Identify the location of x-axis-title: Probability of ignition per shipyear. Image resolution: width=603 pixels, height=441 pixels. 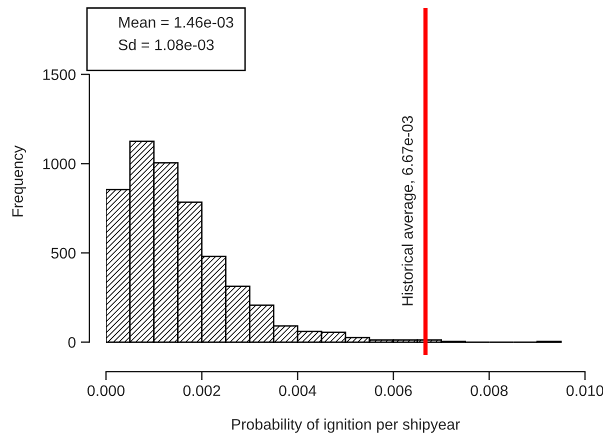
(346, 425).